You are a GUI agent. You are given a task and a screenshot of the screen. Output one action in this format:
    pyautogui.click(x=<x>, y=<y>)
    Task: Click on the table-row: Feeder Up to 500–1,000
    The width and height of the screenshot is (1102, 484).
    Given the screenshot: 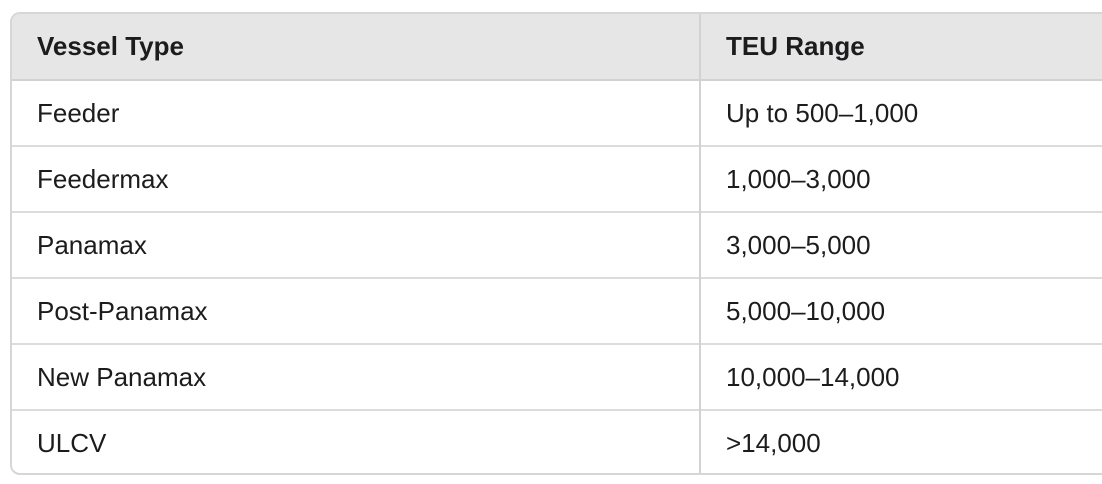 What is the action you would take?
    pyautogui.click(x=557, y=113)
    